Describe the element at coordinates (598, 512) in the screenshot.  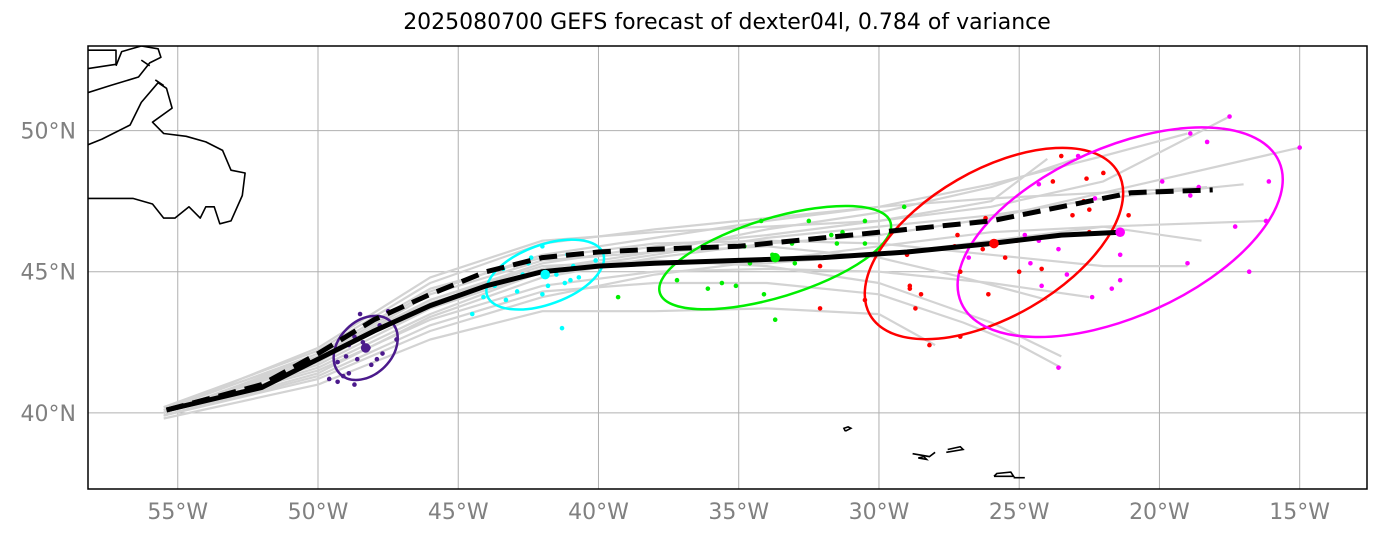
I see `x-tick-label: 40°W` at that location.